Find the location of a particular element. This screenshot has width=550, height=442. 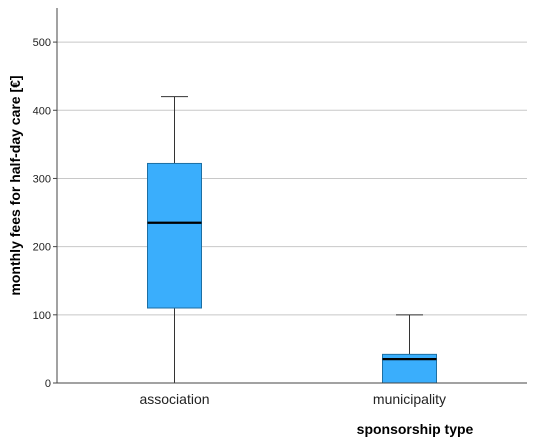

box-municipality is located at coordinates (409, 349).